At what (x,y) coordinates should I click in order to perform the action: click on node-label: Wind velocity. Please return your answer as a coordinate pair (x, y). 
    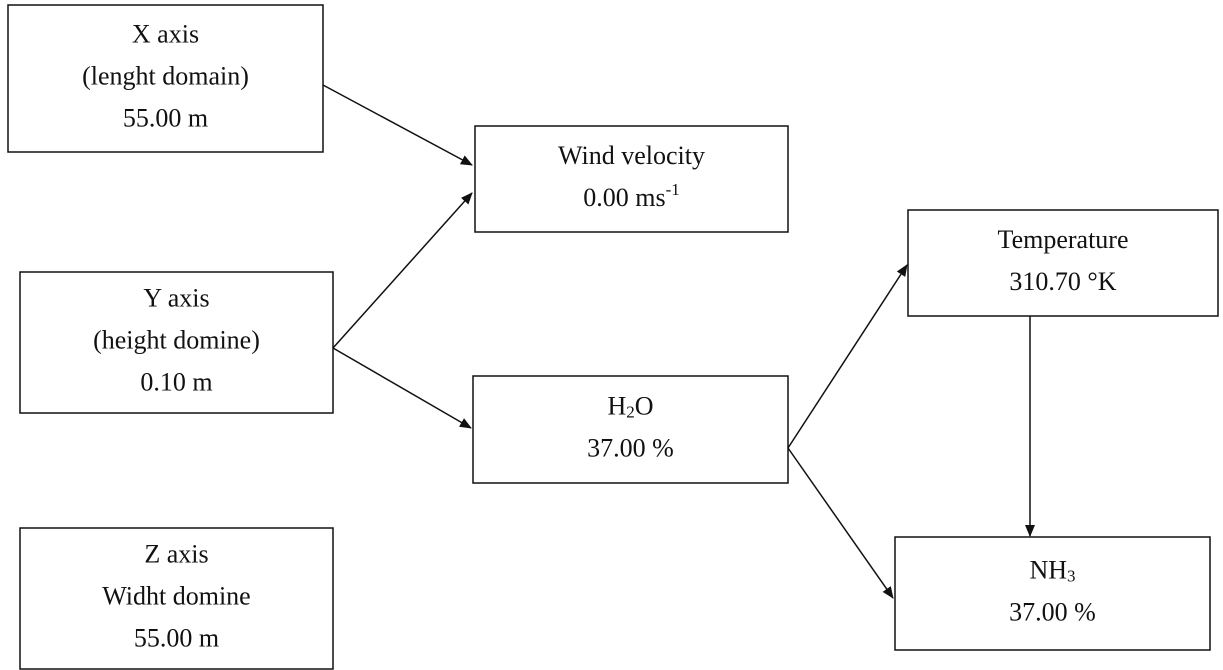
    Looking at the image, I should click on (631, 155).